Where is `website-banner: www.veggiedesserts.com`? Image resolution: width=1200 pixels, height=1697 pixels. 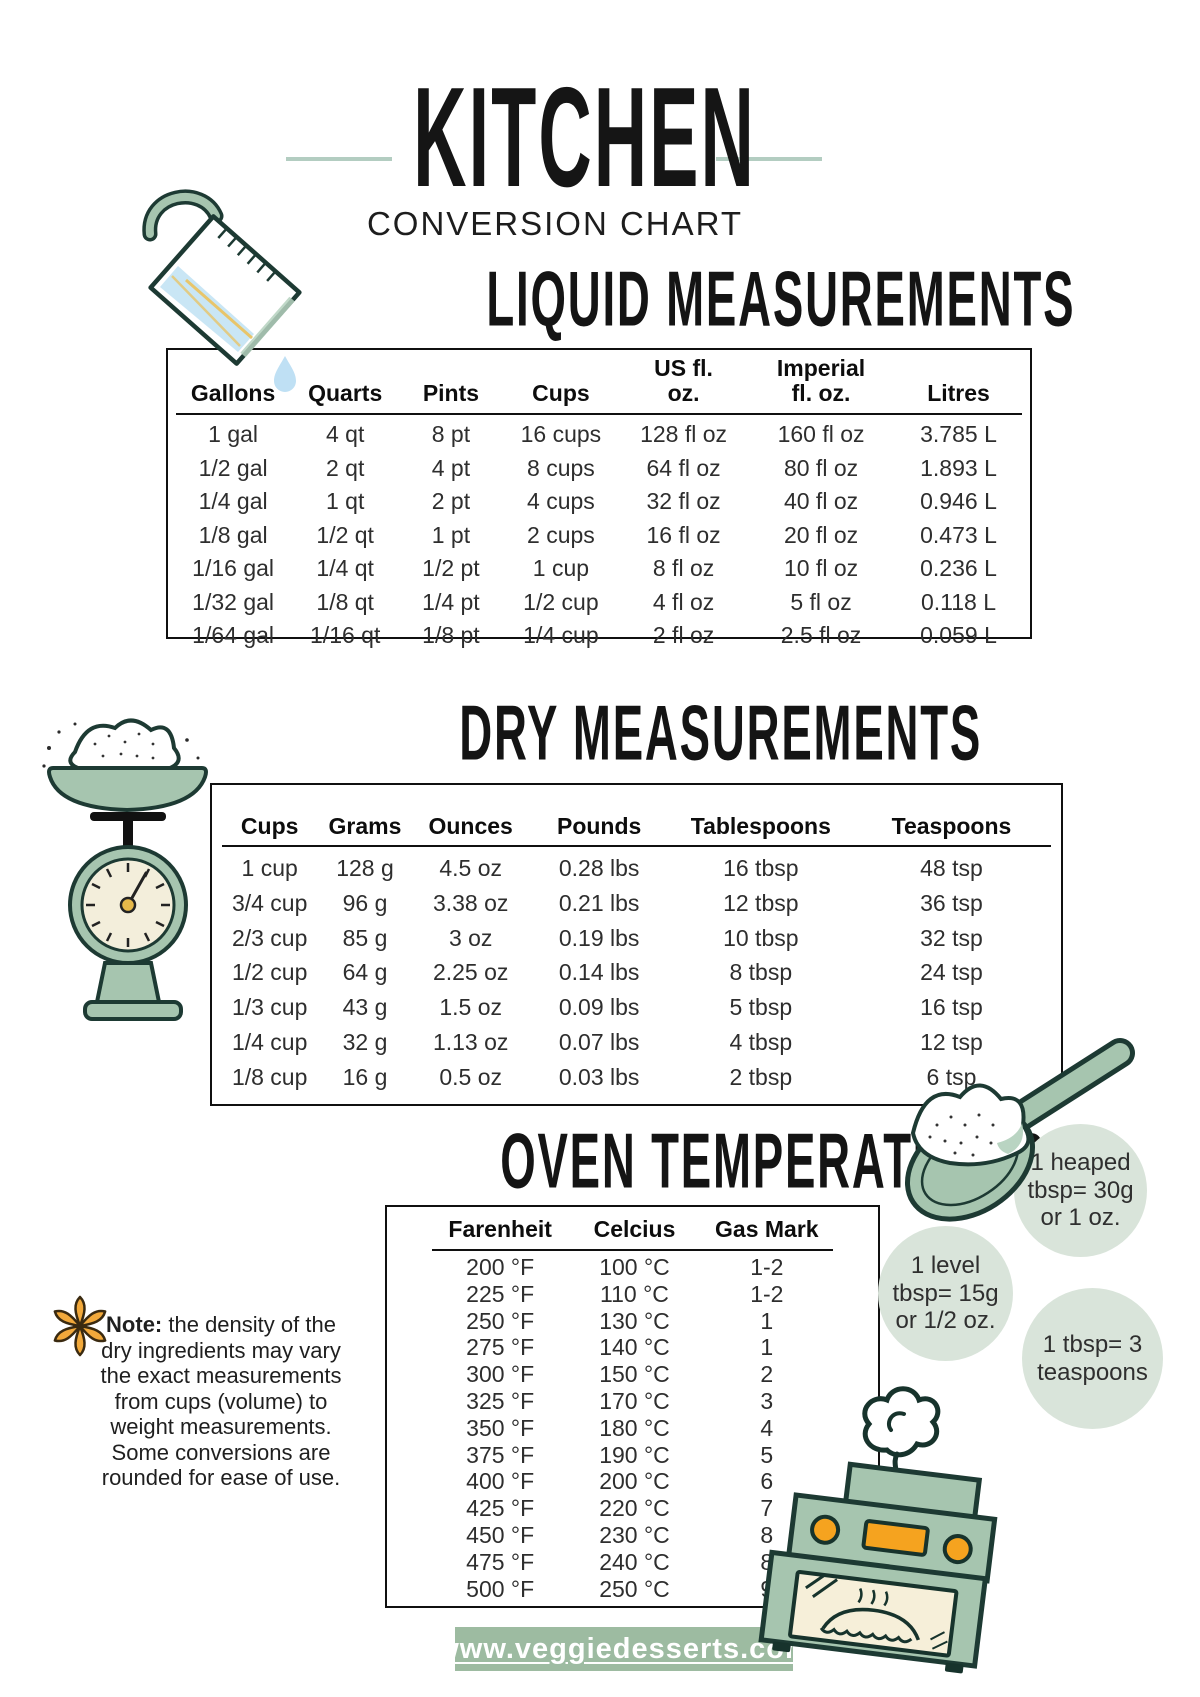 website-banner: www.veggiedesserts.com is located at coordinates (623, 1649).